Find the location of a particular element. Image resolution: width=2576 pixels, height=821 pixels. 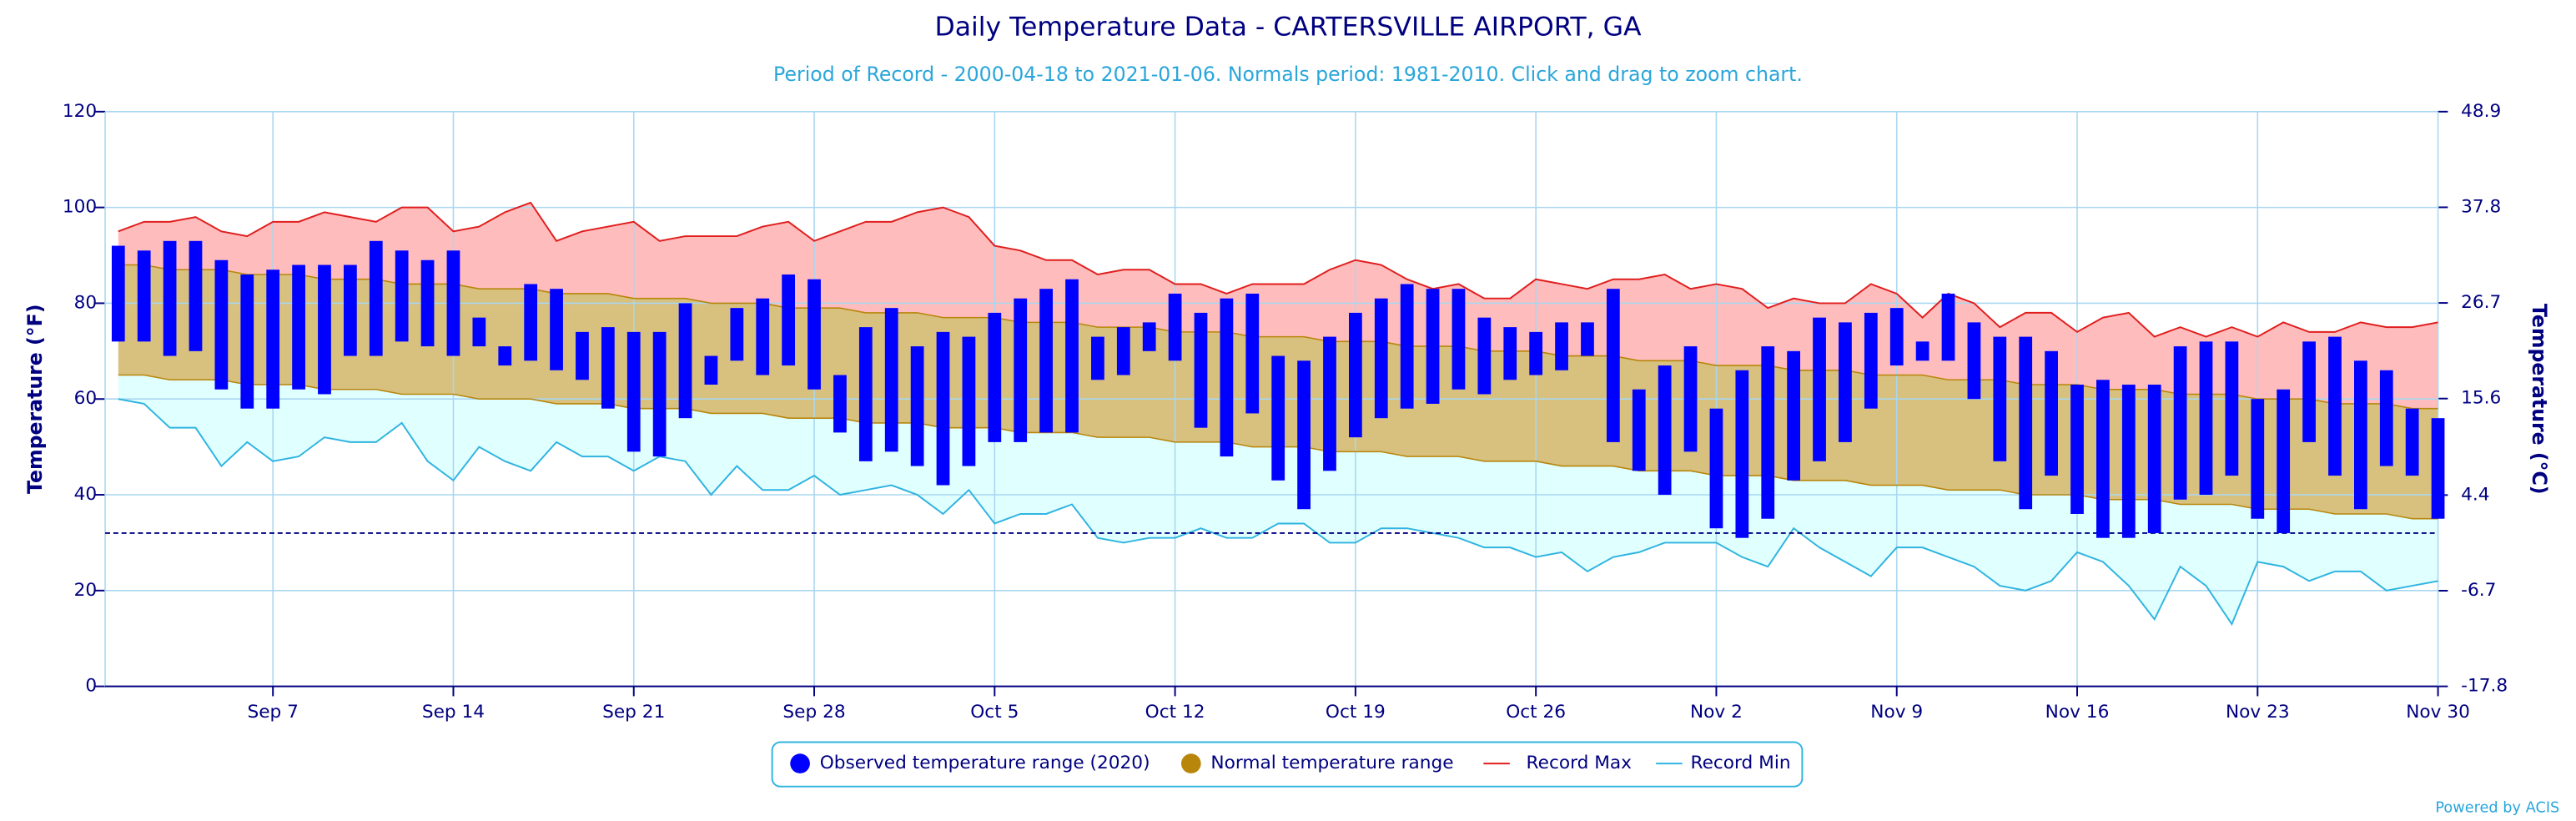

y-tick-label: 80 is located at coordinates (86, 302).